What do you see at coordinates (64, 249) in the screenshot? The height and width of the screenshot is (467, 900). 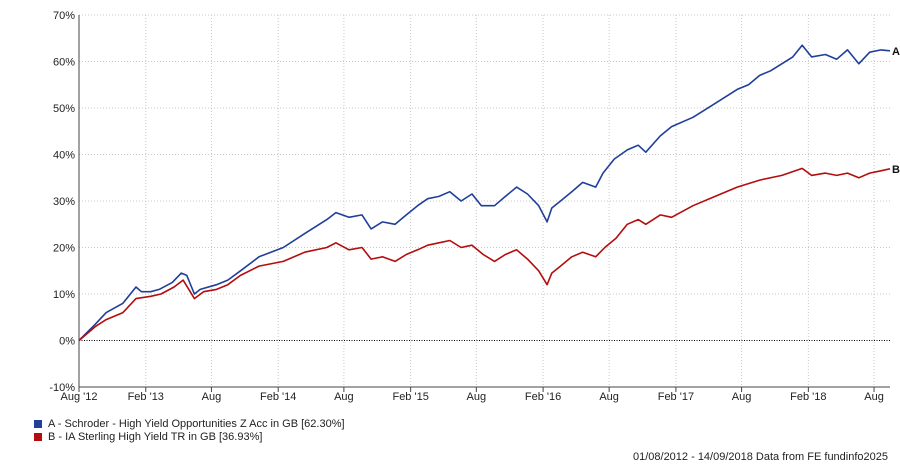 I see `y-tick-label: 20%` at bounding box center [64, 249].